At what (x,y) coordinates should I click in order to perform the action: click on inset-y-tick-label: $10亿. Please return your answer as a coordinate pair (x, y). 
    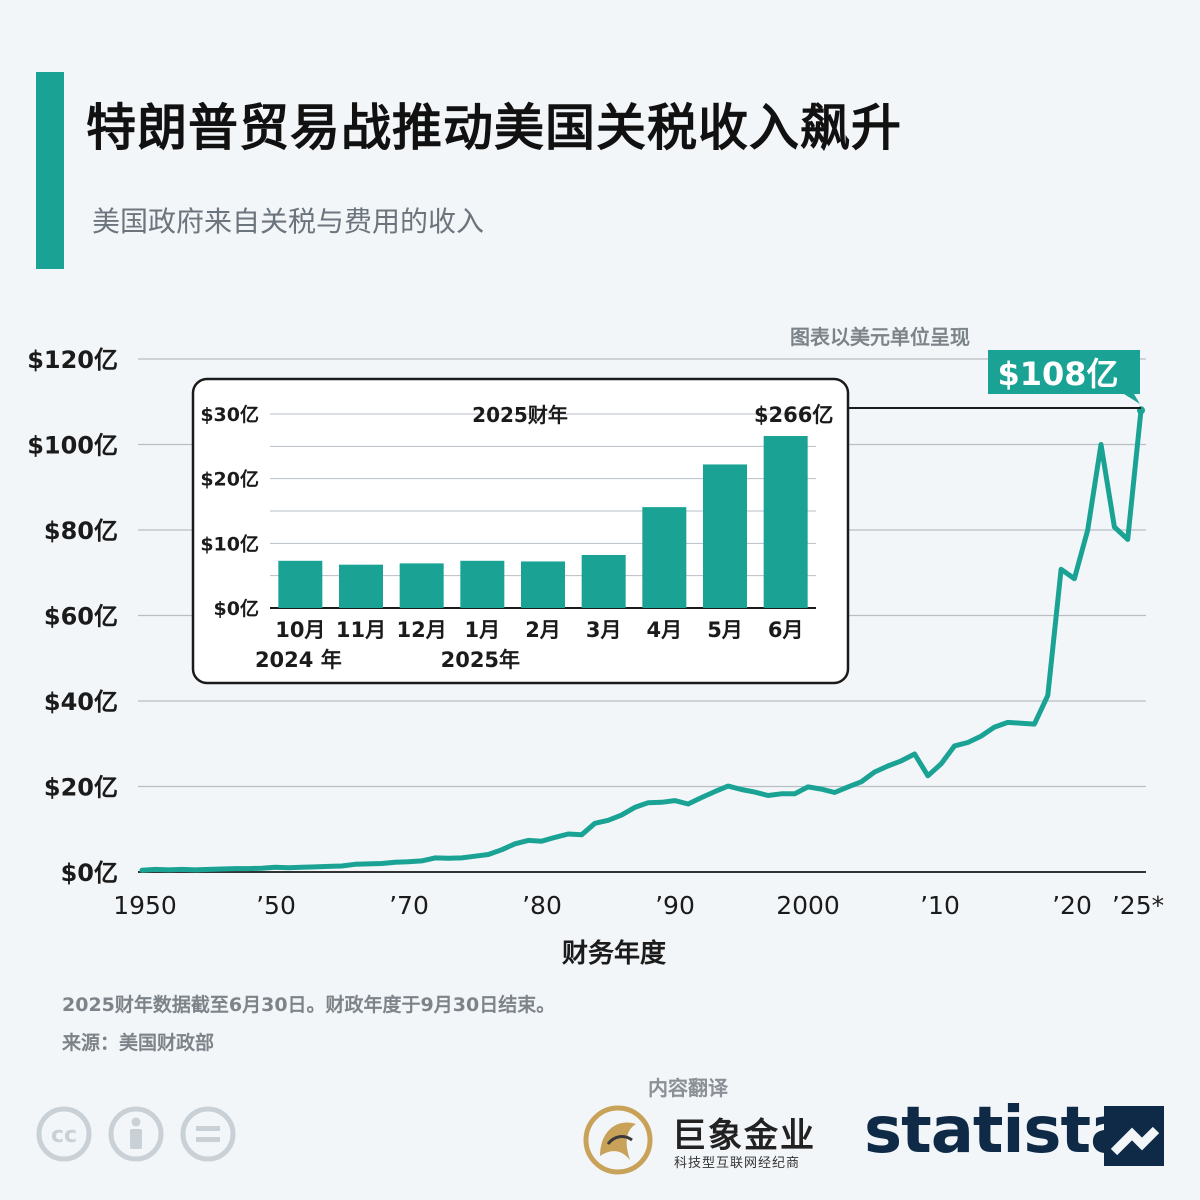
    Looking at the image, I should click on (229, 543).